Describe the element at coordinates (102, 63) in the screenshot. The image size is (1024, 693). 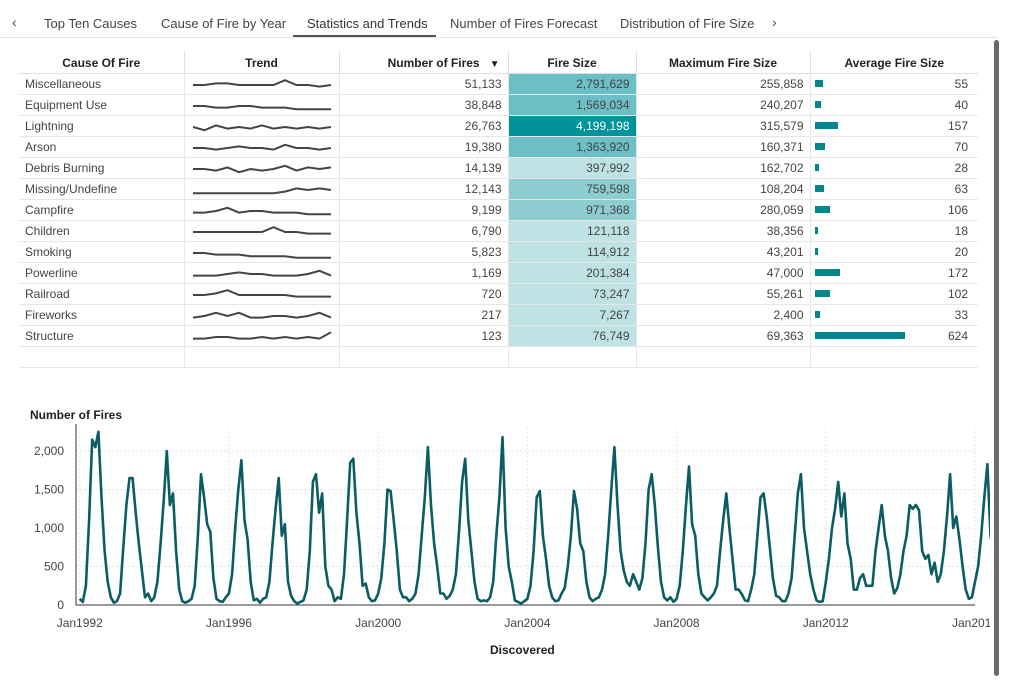
I see `column-header-cause: Cause Of Fire` at that location.